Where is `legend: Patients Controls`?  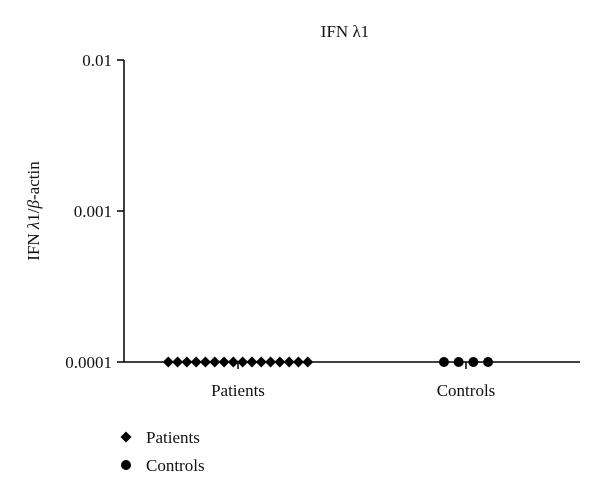 legend: Patients Controls is located at coordinates (162, 451).